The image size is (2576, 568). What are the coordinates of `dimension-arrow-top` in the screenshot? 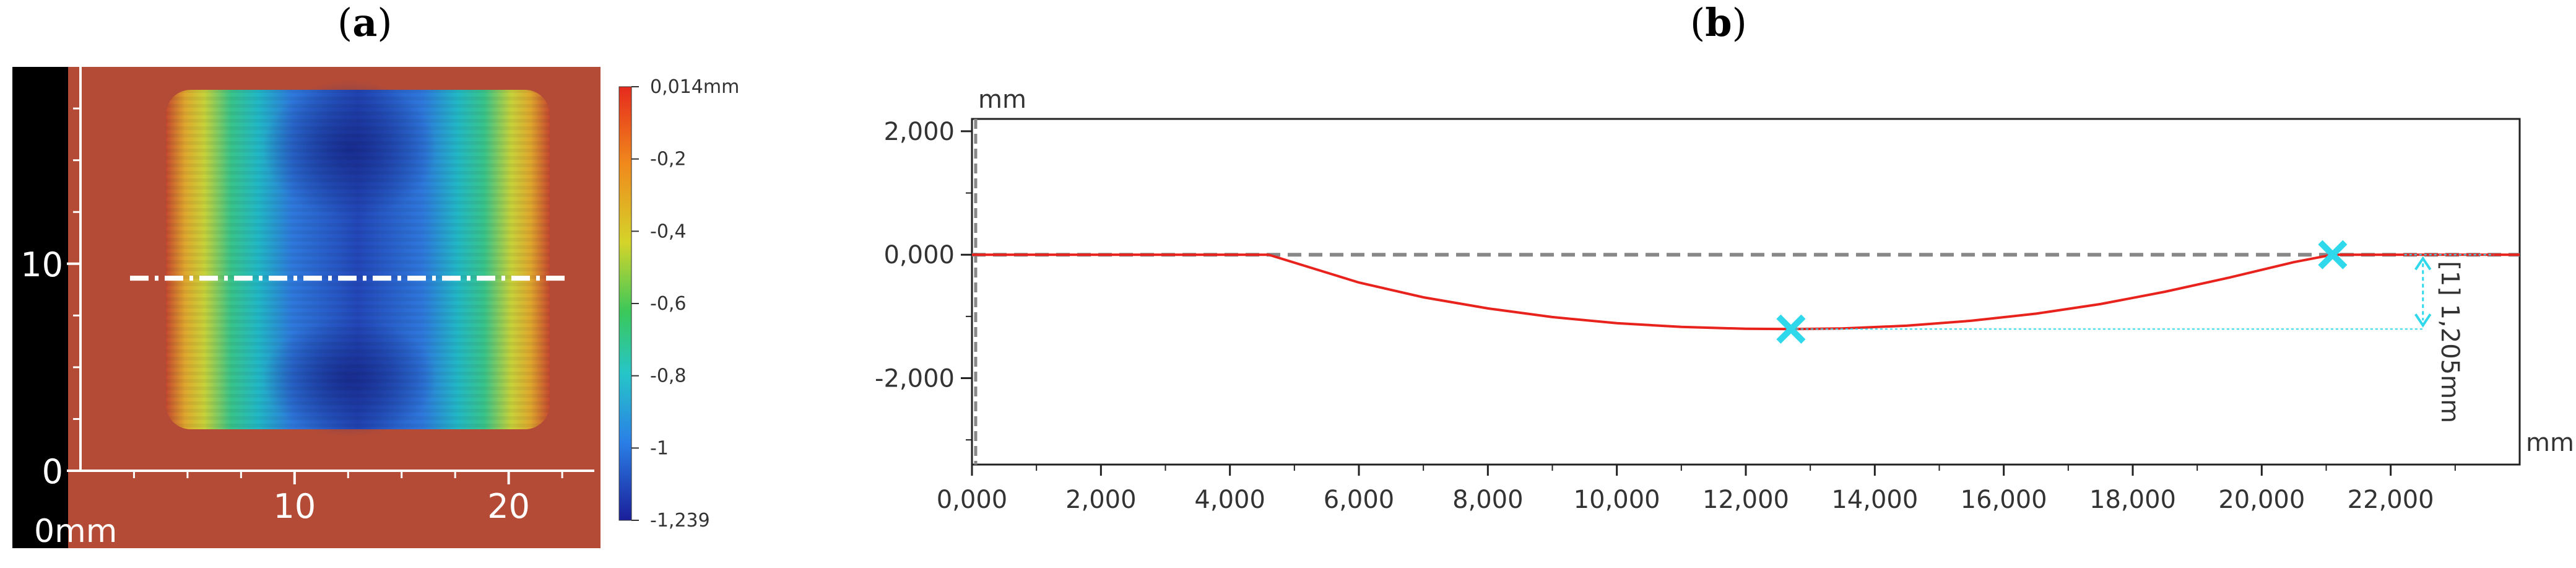 It's located at (2423, 263).